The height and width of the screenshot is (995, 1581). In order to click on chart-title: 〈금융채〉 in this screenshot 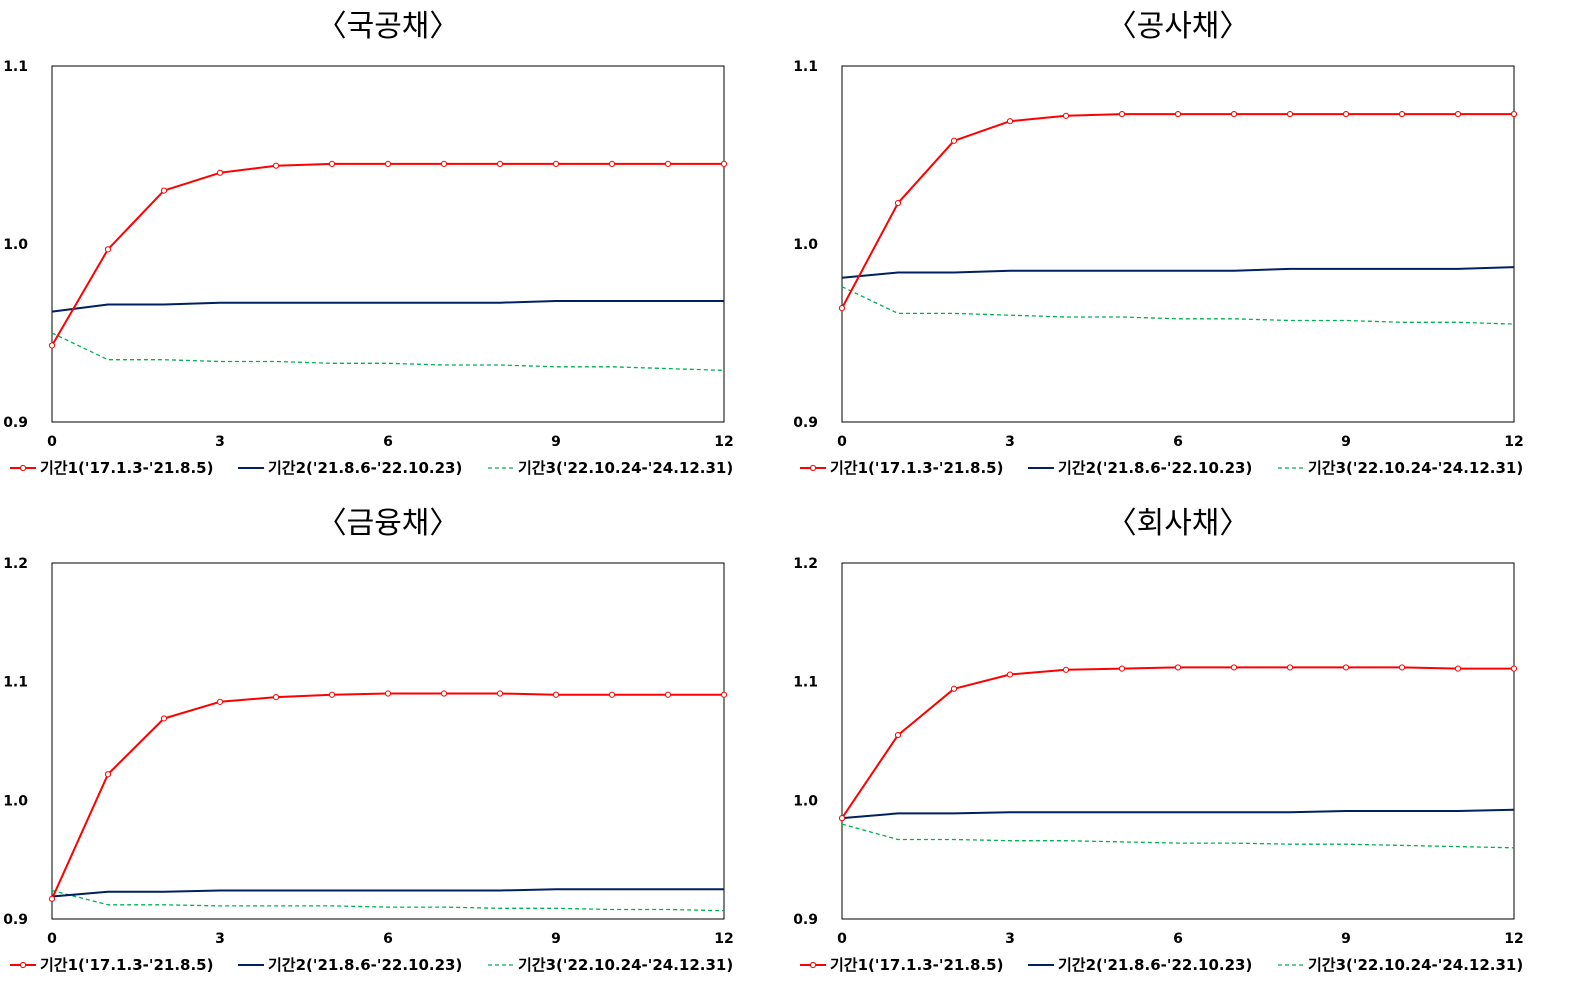, I will do `click(388, 523)`.